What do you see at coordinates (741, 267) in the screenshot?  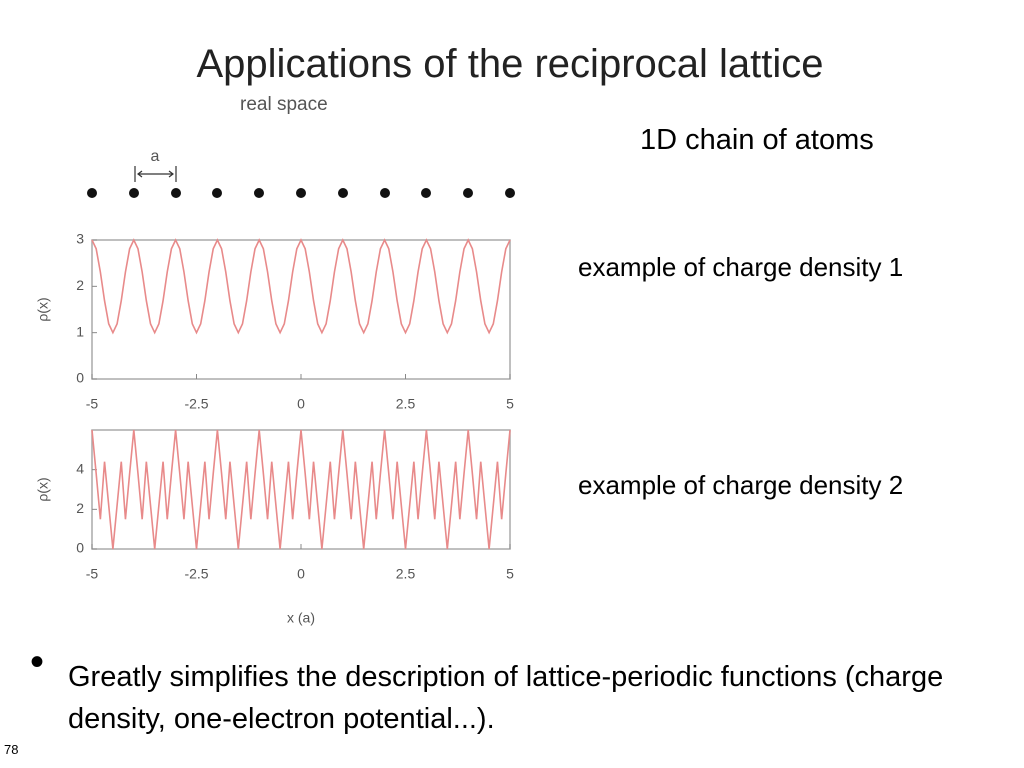 I see `density-label: example of charge density 1` at bounding box center [741, 267].